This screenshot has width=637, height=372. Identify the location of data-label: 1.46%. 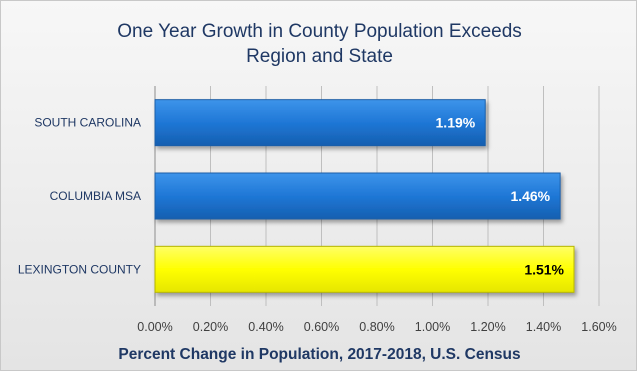
(530, 196).